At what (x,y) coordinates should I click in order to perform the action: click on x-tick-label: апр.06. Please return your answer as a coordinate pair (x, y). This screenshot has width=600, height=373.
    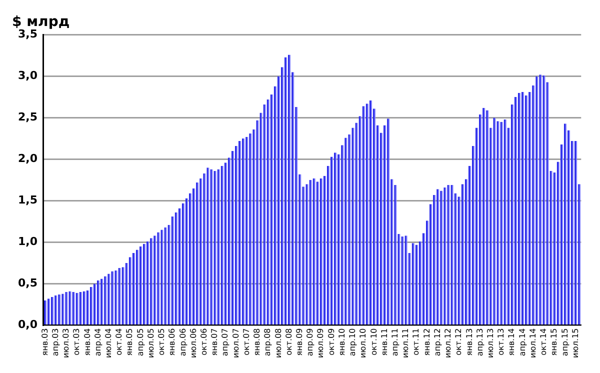
    Looking at the image, I should click on (183, 342).